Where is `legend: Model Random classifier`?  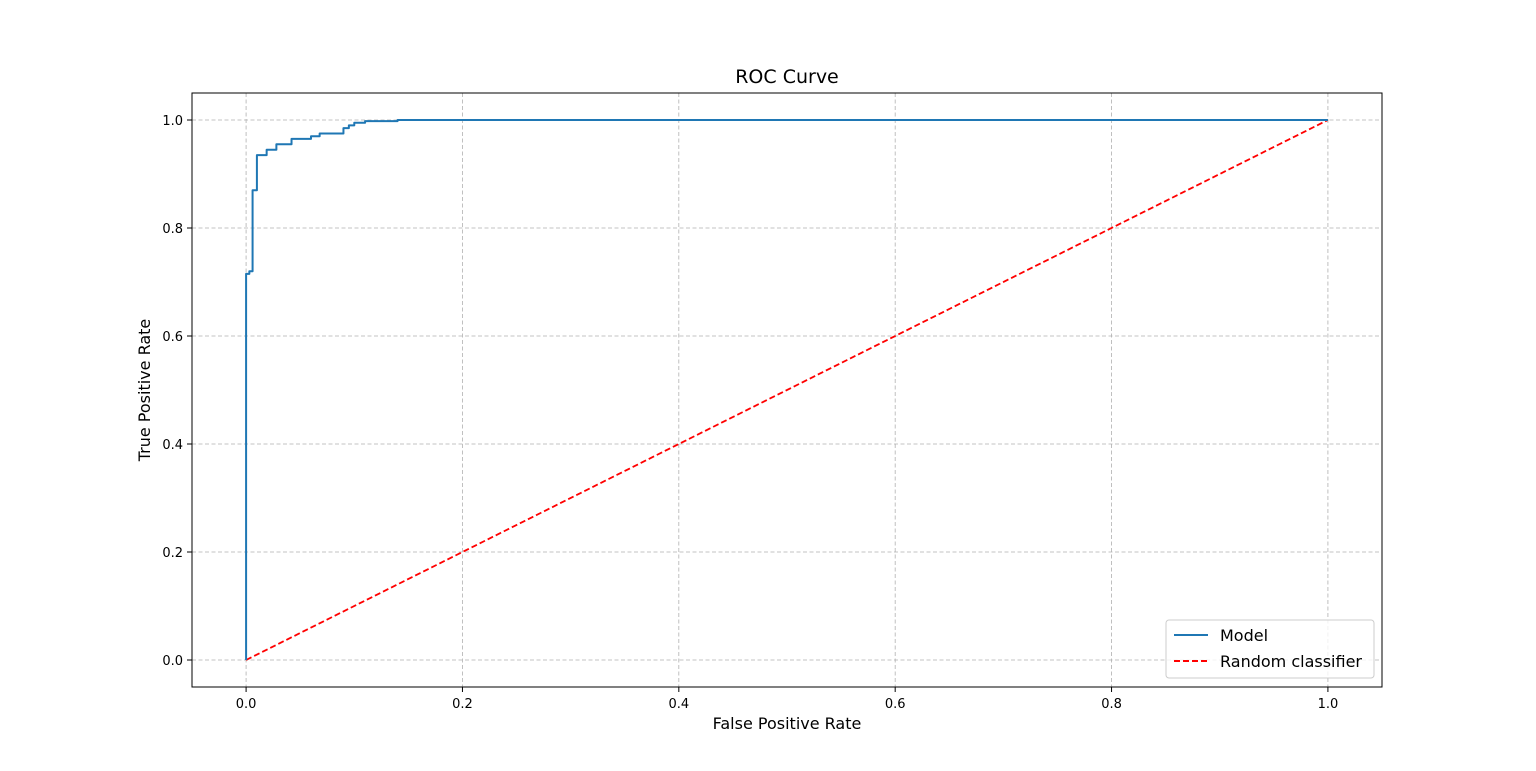 legend: Model Random classifier is located at coordinates (1270, 649).